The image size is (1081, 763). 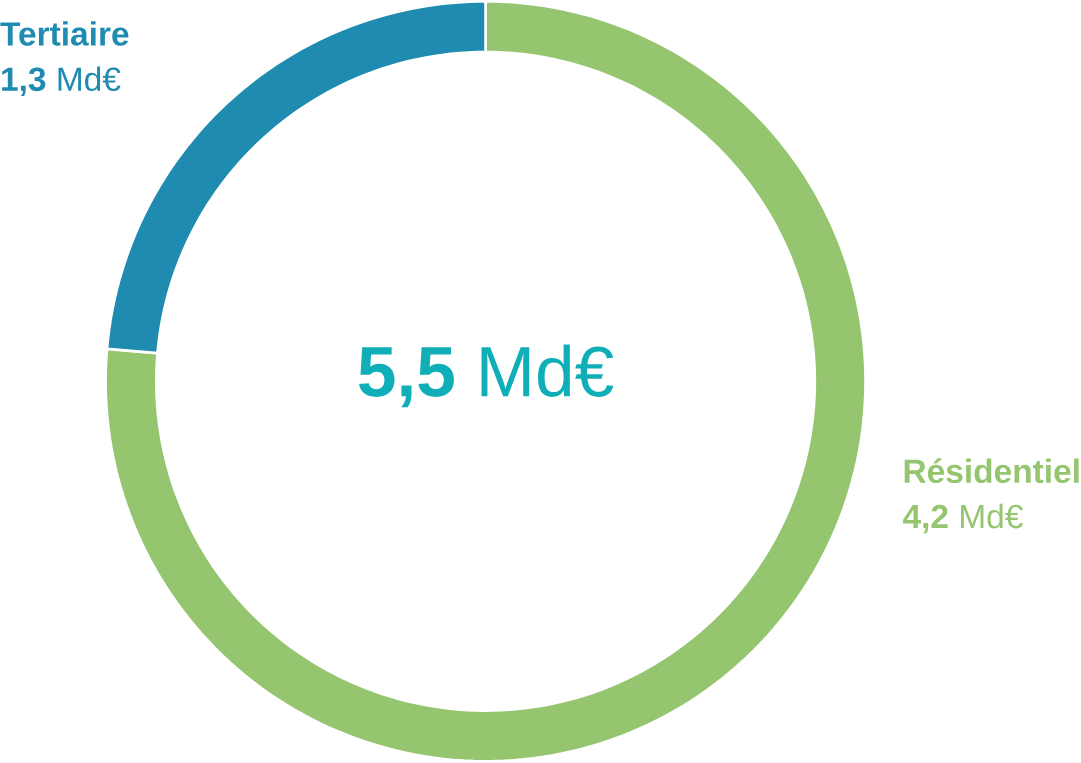 I want to click on slice-label: Tertiaire, so click(x=64, y=33).